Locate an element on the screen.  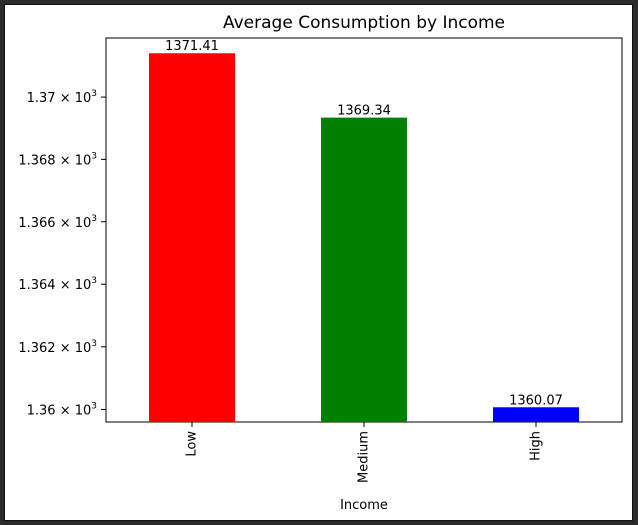
y-tick-label: 1.37 × 10³ is located at coordinates (62, 97).